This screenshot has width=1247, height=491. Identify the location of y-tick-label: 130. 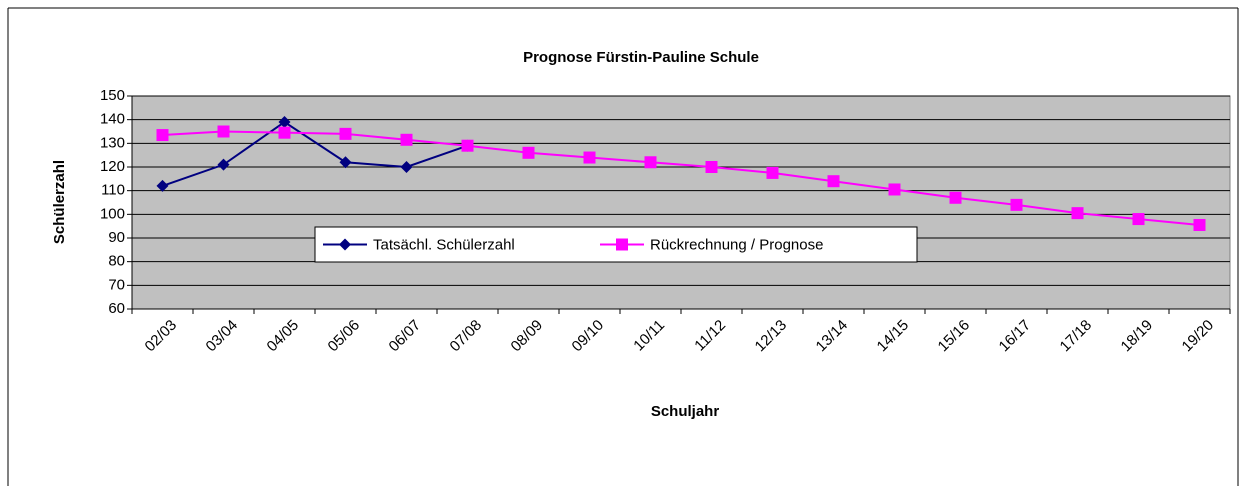
(112, 142).